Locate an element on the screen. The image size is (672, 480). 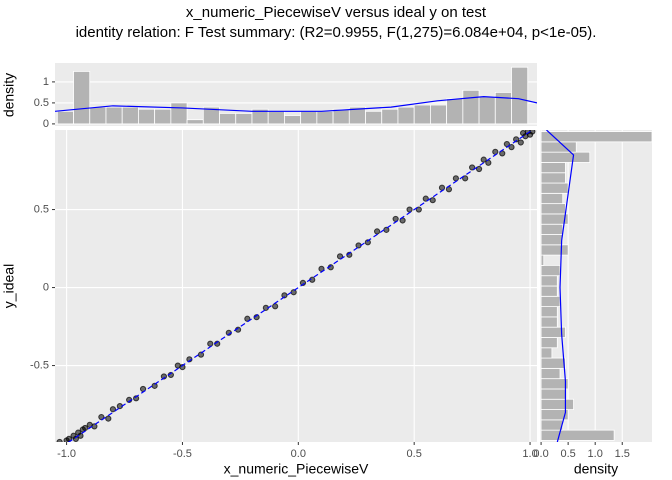
y-tick-label: 1 is located at coordinates (46, 82).